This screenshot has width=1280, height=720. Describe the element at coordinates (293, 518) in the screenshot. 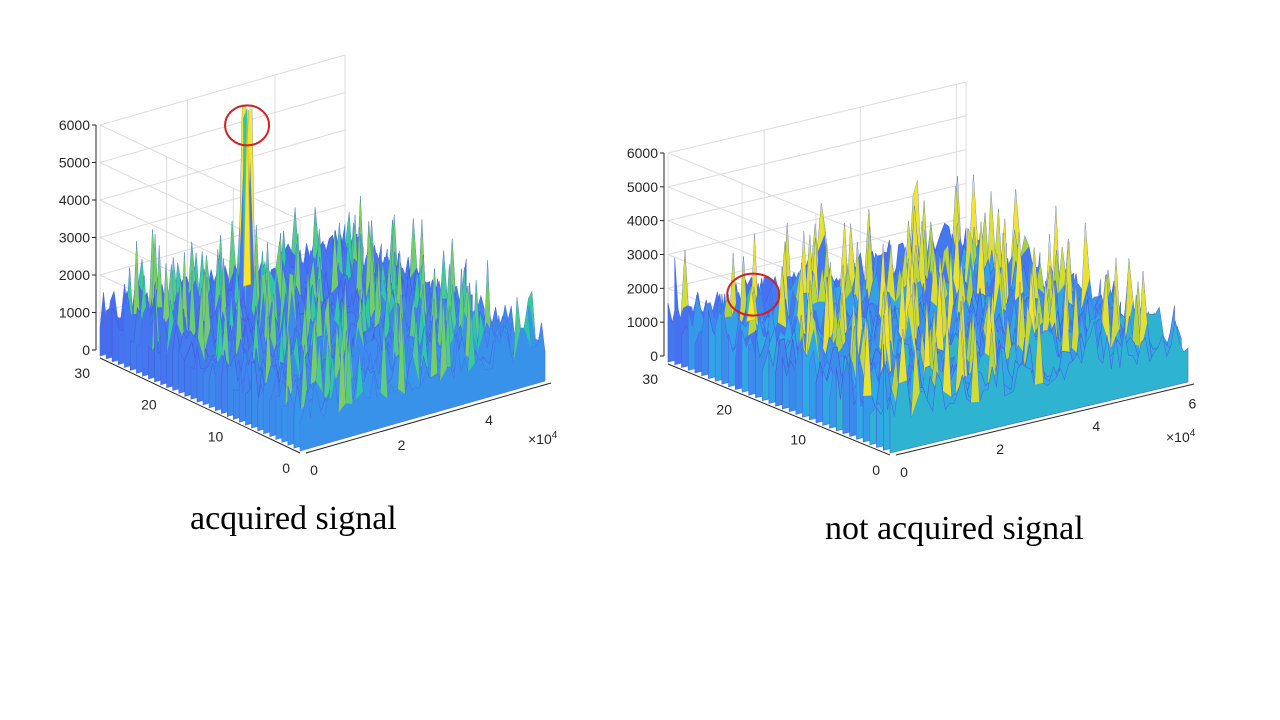

I see `caption-left: acquired signal` at that location.